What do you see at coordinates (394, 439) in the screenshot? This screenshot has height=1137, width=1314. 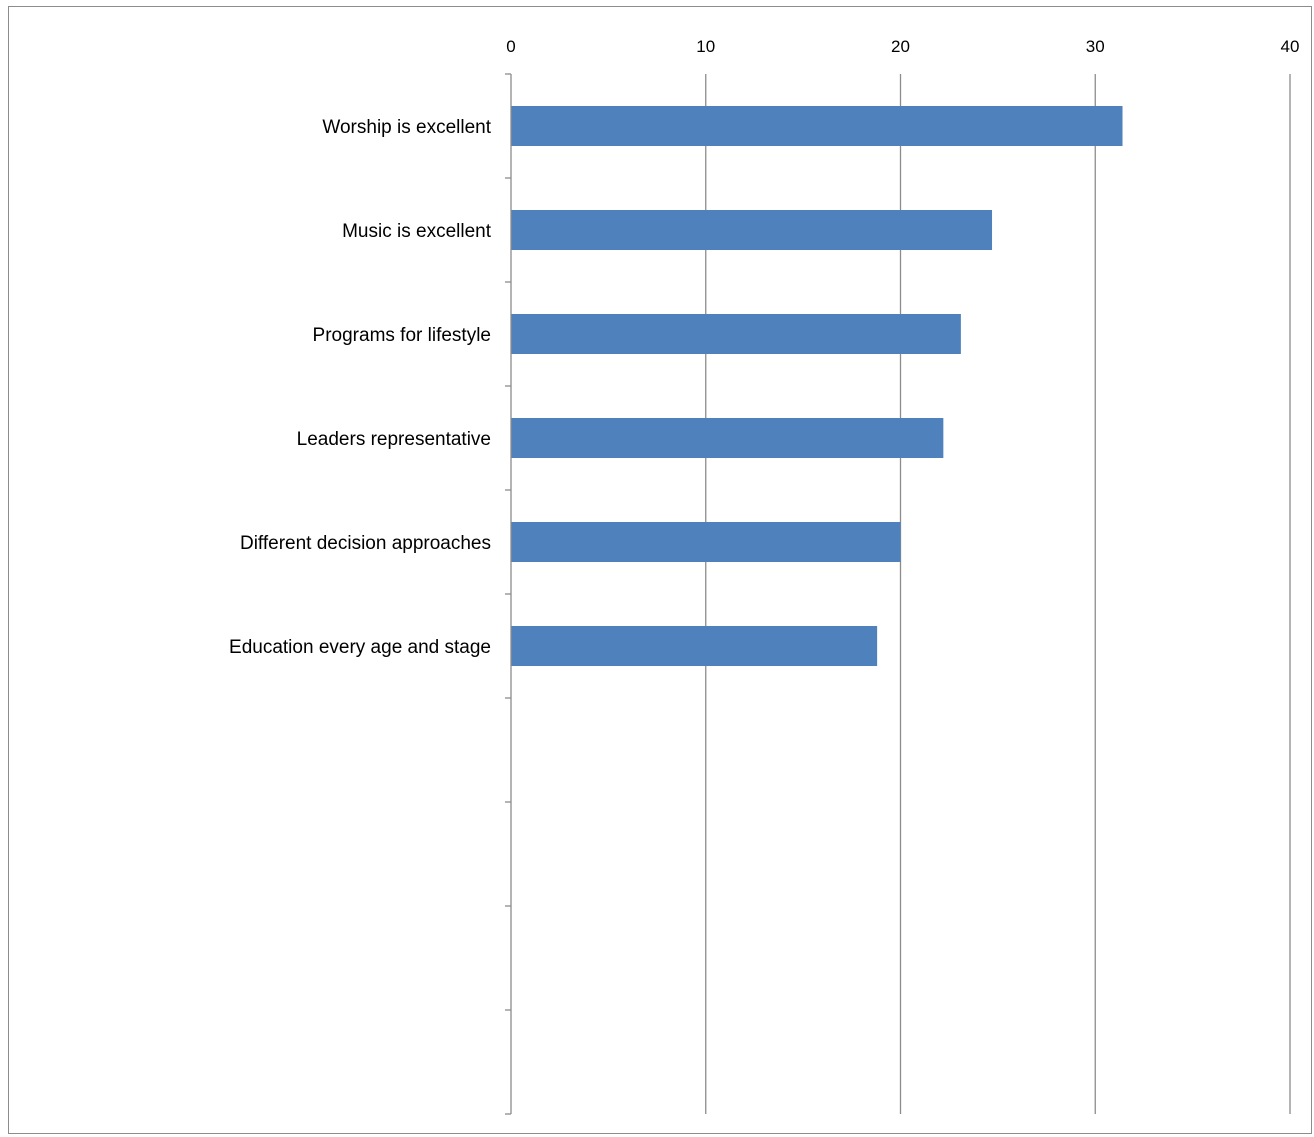 I see `category-label: Leaders representative` at bounding box center [394, 439].